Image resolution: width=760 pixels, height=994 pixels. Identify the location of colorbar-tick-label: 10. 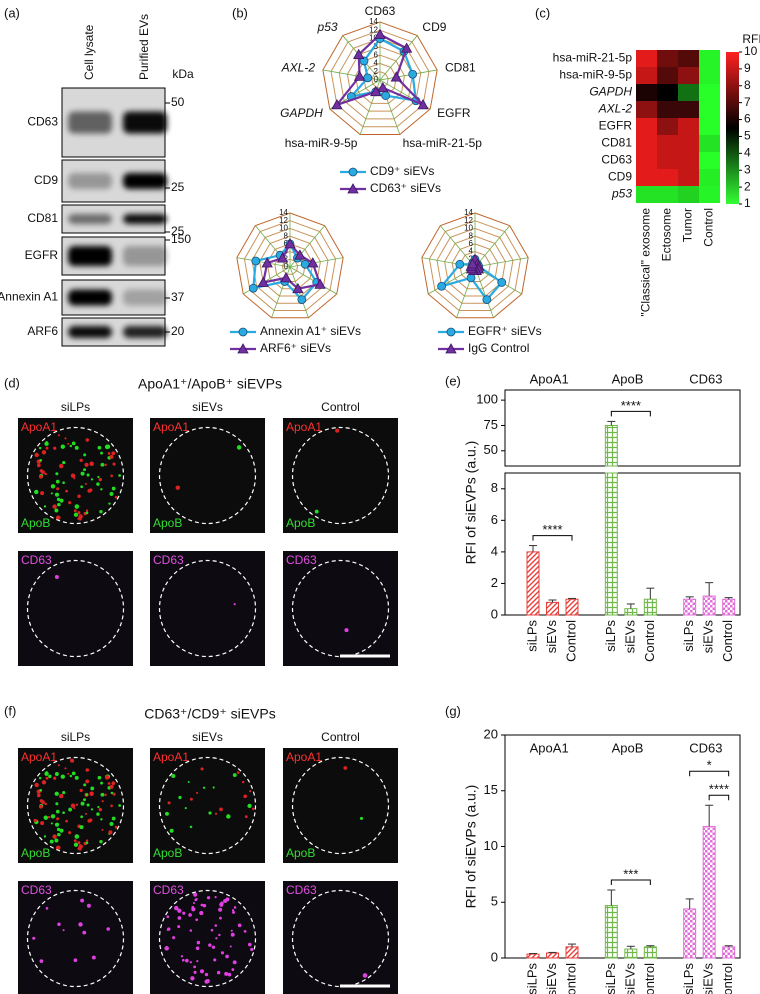
(751, 51).